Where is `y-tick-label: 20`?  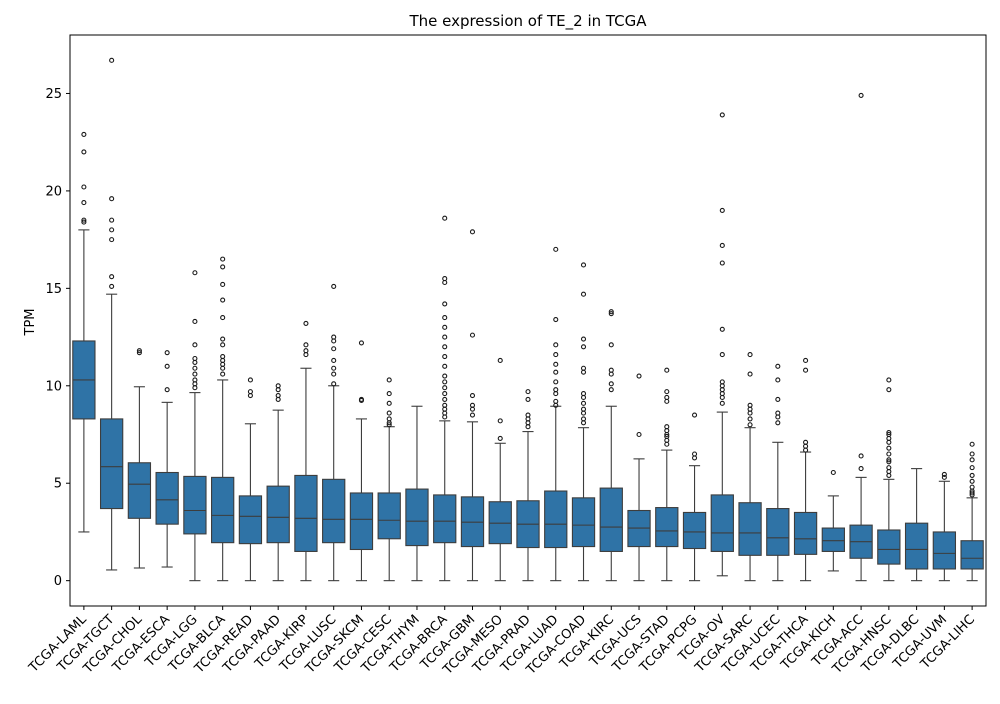 y-tick-label: 20 is located at coordinates (53, 191).